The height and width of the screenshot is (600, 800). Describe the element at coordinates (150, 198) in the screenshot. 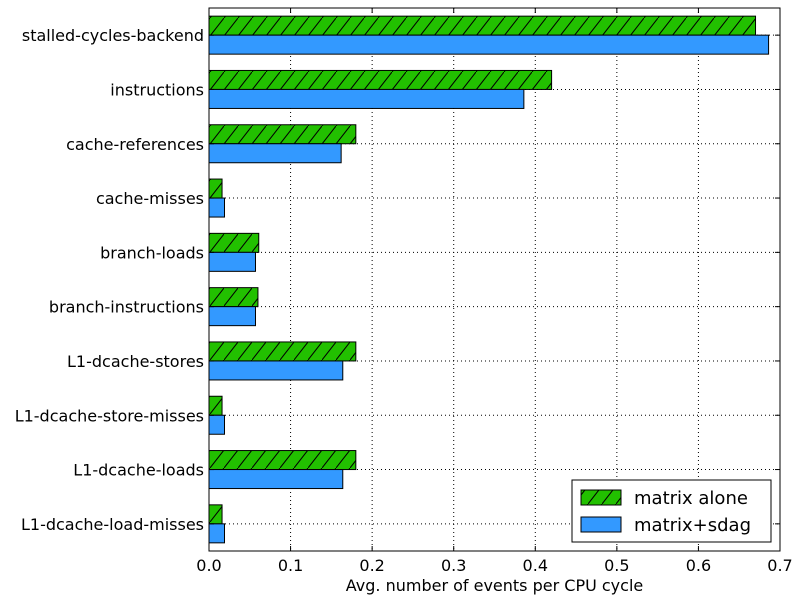

I see `category-label: cache-misses` at that location.